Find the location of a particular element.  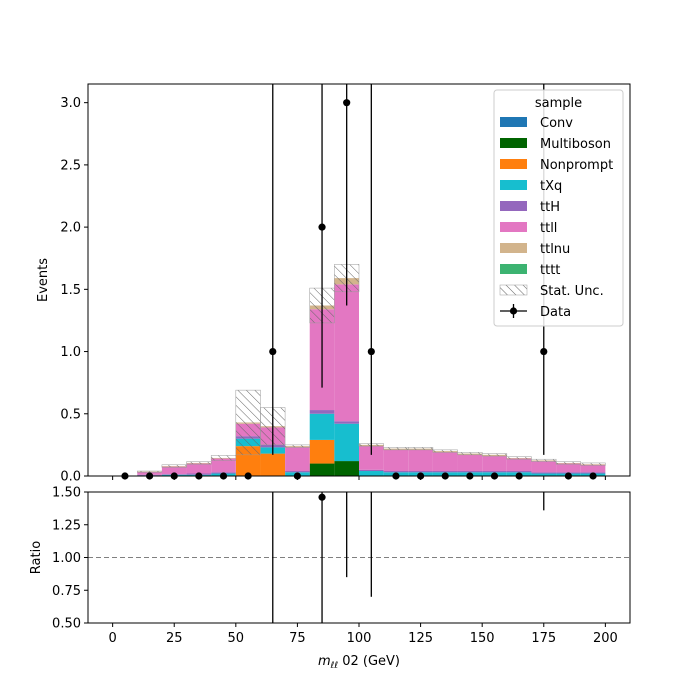

legend-label-multiboson: Multiboson is located at coordinates (575, 144).